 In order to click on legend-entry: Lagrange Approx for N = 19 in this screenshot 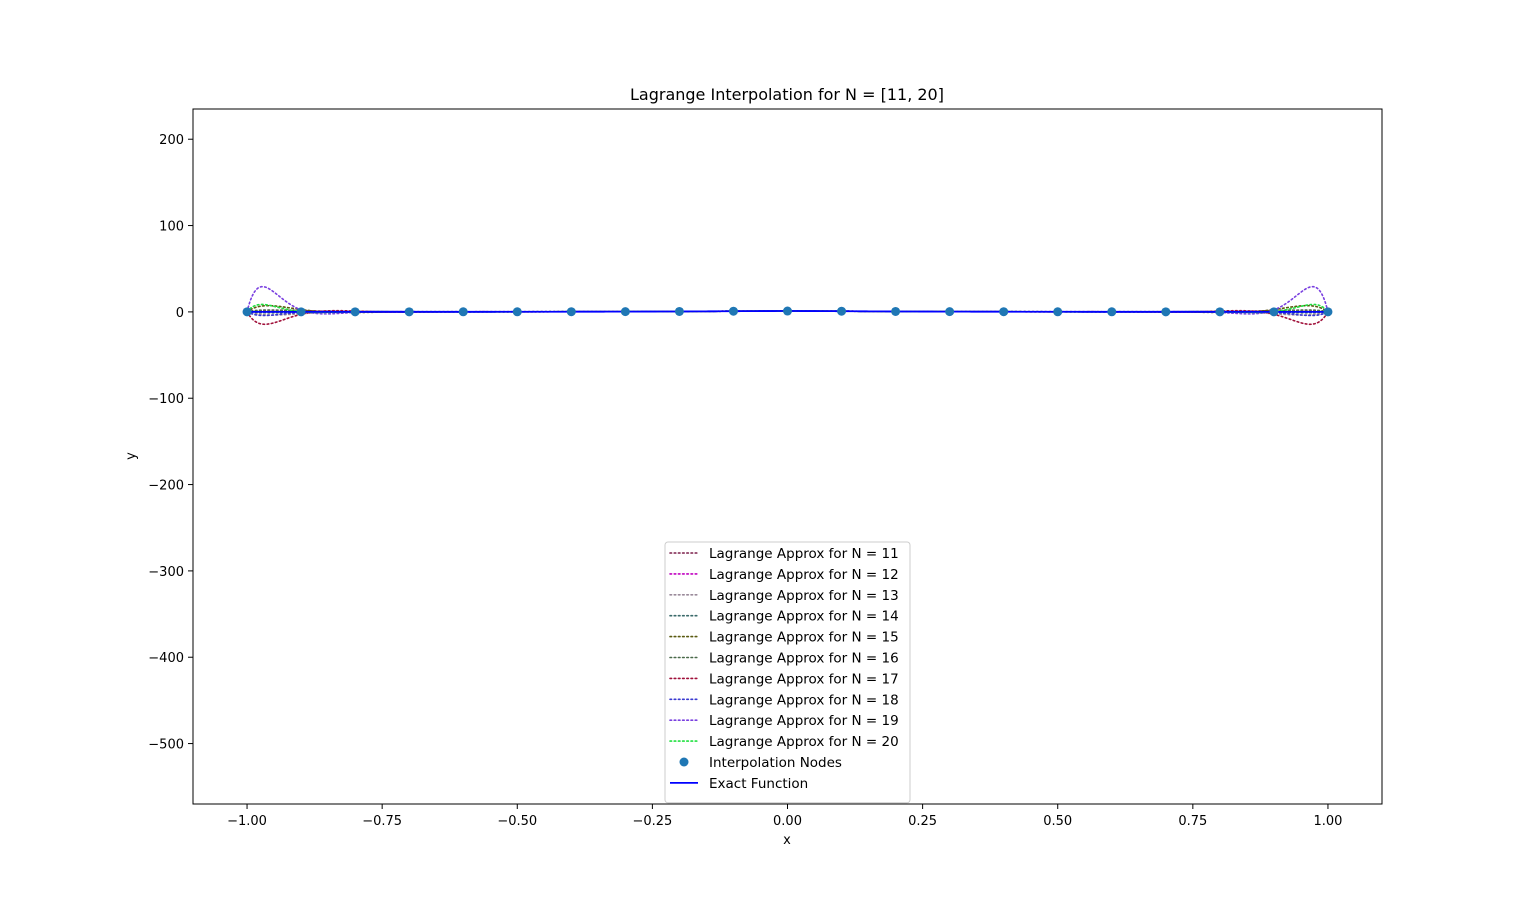, I will do `click(784, 721)`.